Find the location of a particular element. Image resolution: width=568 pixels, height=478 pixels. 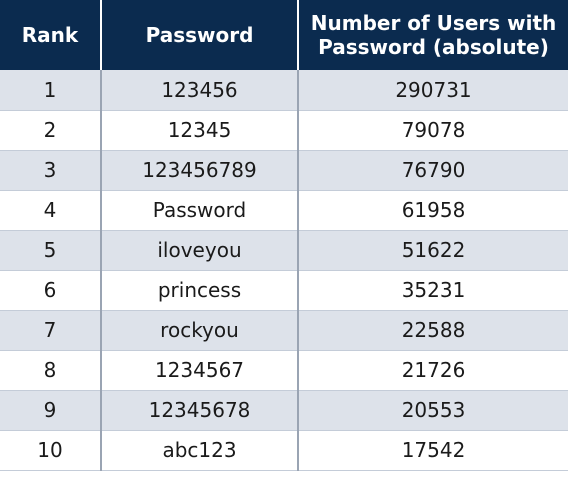

table-row: 8 1234567 21726 is located at coordinates (284, 370).